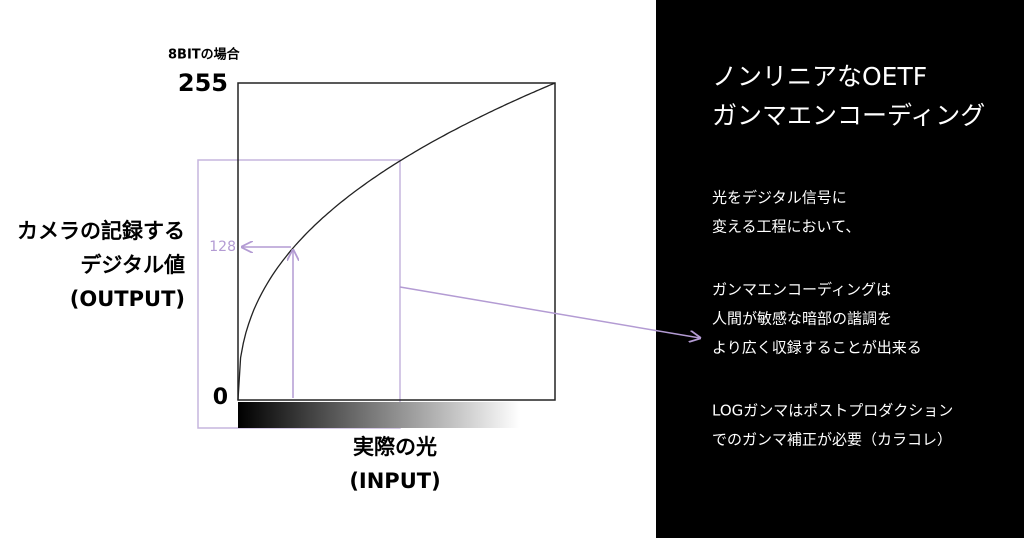 The image size is (1024, 538). I want to click on y-bottom-label: 0, so click(220, 397).